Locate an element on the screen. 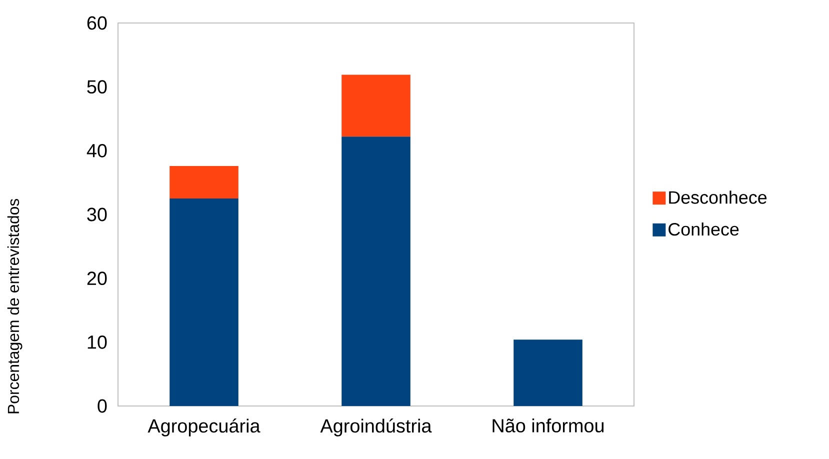  x-tick-label: Agropecuária is located at coordinates (204, 427).